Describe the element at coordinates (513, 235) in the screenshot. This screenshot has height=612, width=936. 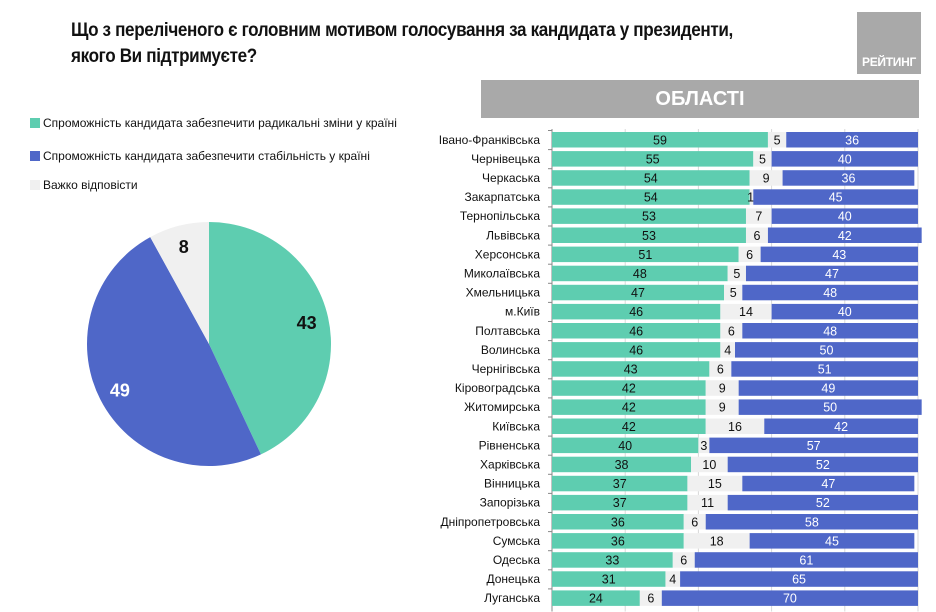
I see `category-label: Львівська` at that location.